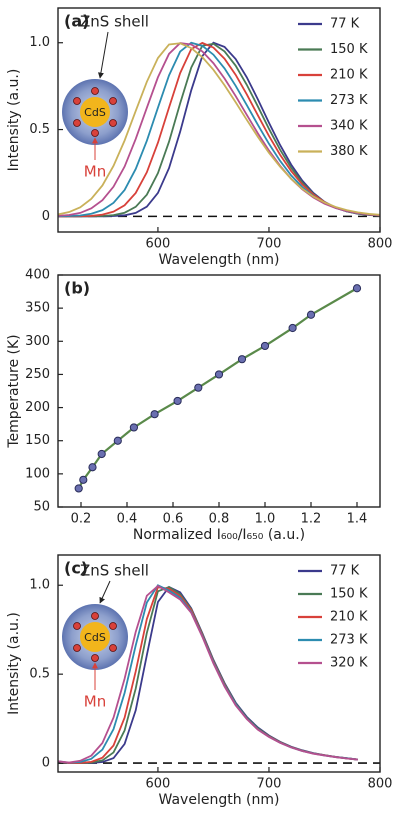 This screenshot has width=400, height=815. I want to click on x-axis-label: Normalized I₆₀₀/I₆₅₀ (a.u.), so click(219, 535).